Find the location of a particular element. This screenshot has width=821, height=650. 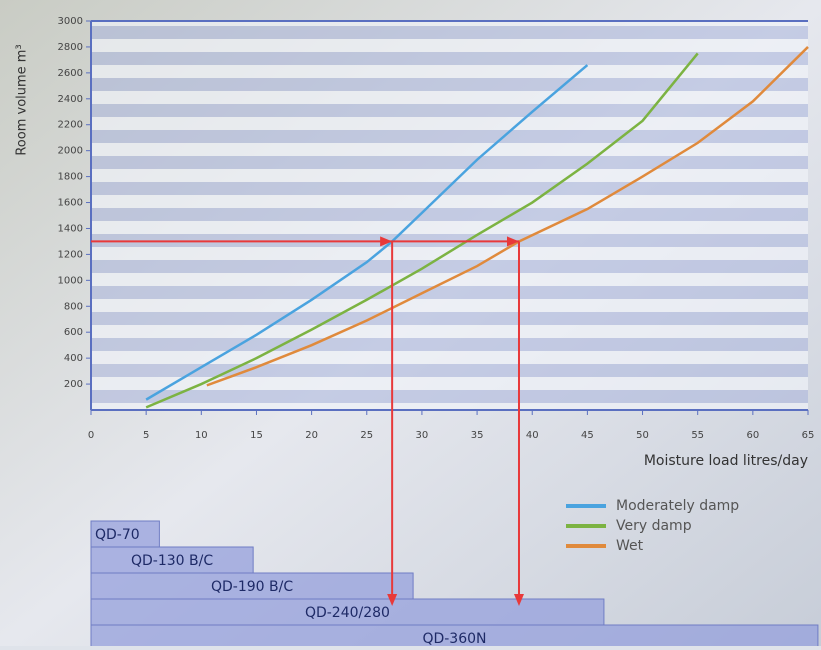

y-tick-label: 1000 is located at coordinates (70, 280).